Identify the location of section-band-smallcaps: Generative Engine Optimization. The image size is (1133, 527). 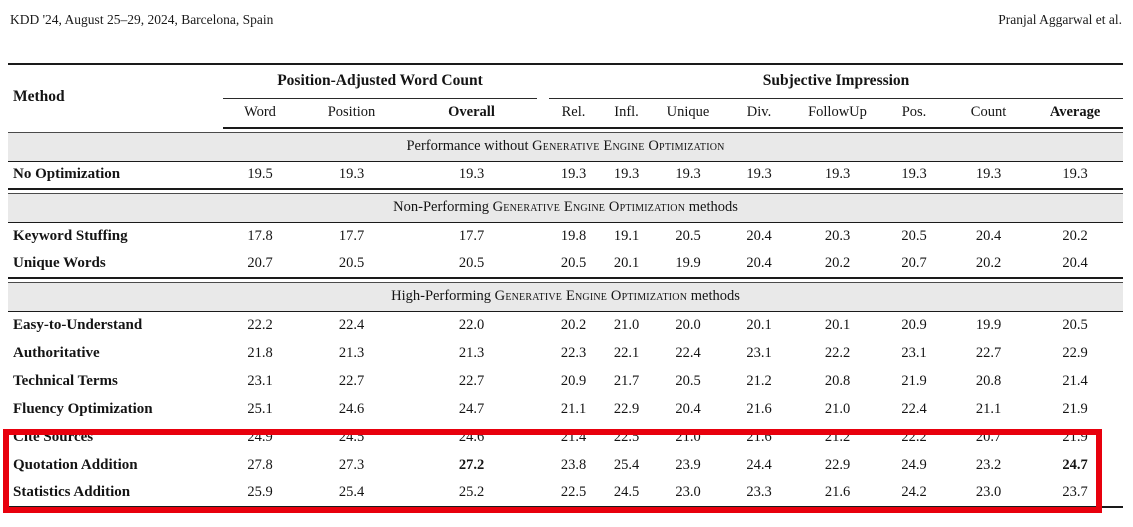
(589, 207).